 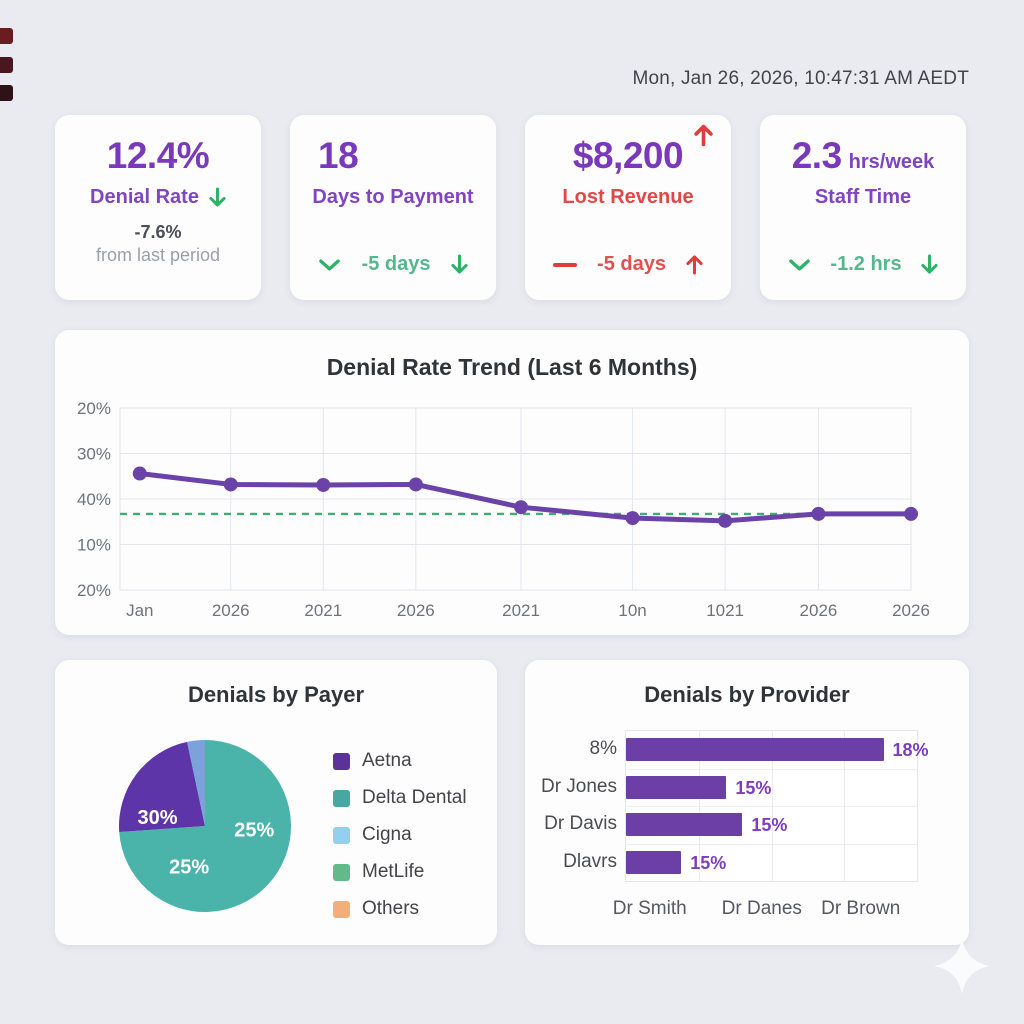 What do you see at coordinates (628, 196) in the screenshot?
I see `lost-revenue-label: Lost Revenue` at bounding box center [628, 196].